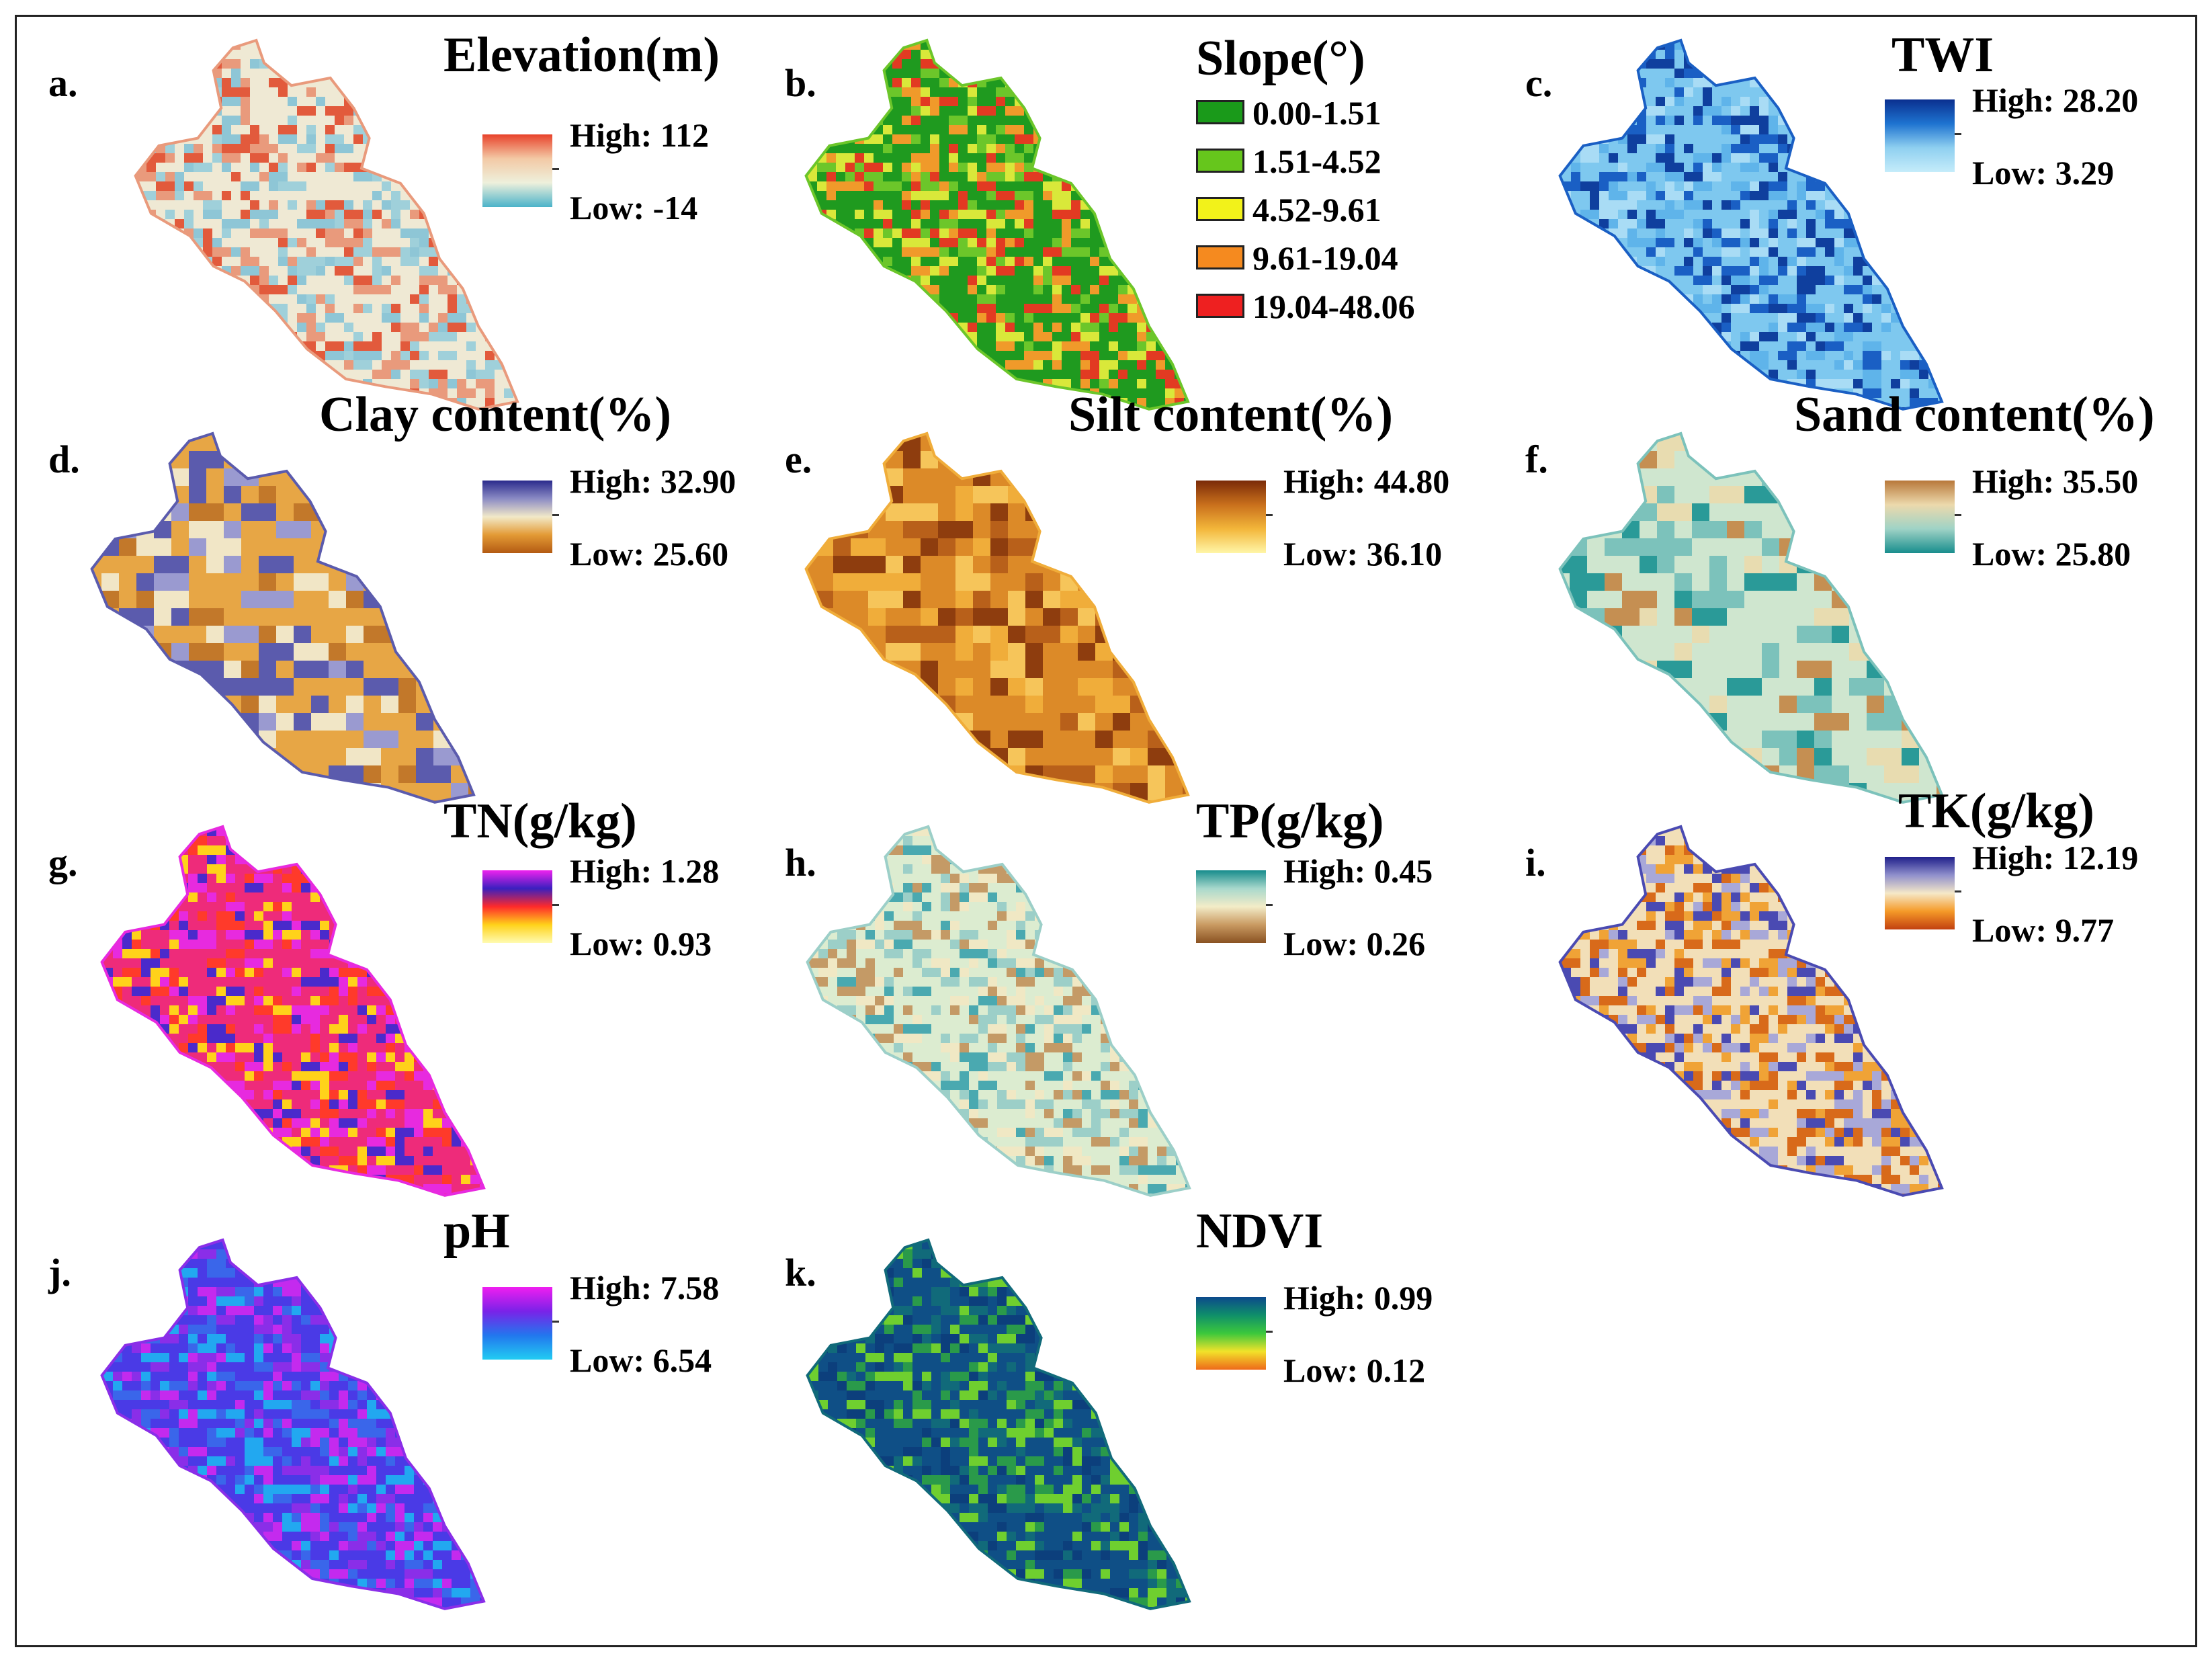  What do you see at coordinates (1366, 481) in the screenshot?
I see `legend-high-label: High: 44.80` at bounding box center [1366, 481].